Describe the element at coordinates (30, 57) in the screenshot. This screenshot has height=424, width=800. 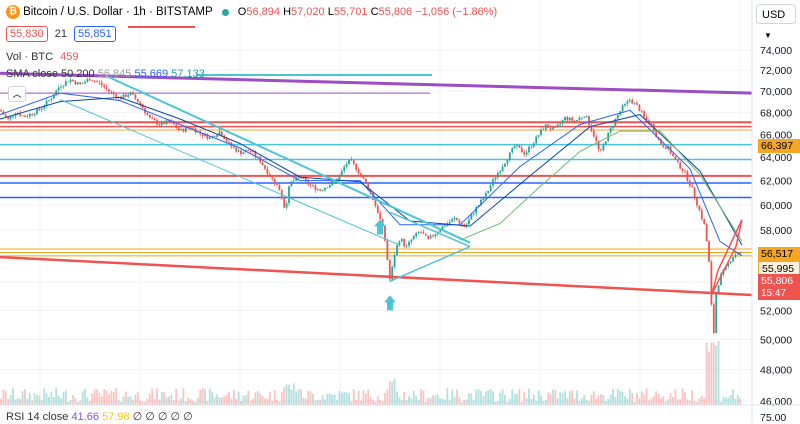
I see `vol-label: Vol · BTC` at that location.